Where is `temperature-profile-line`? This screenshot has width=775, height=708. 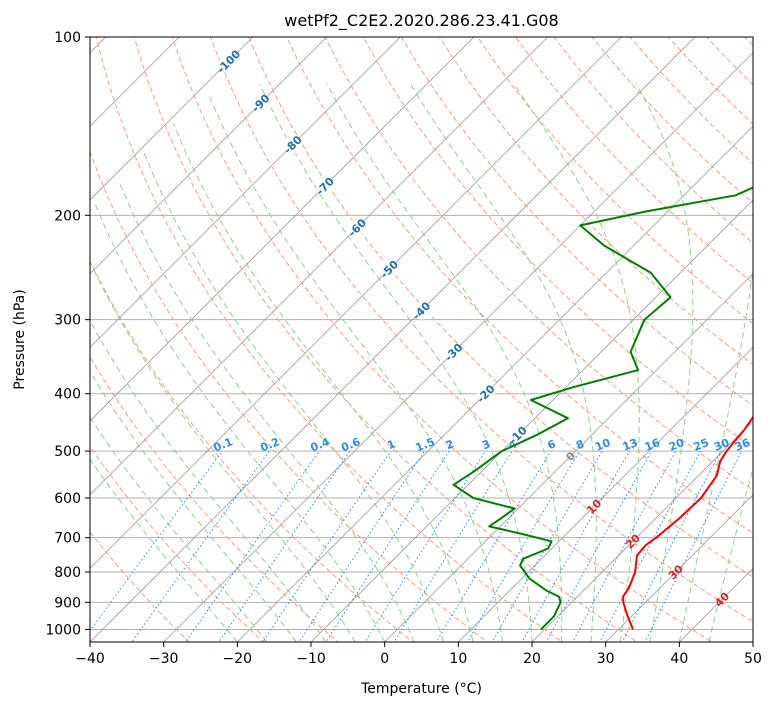 temperature-profile-line is located at coordinates (687, 522).